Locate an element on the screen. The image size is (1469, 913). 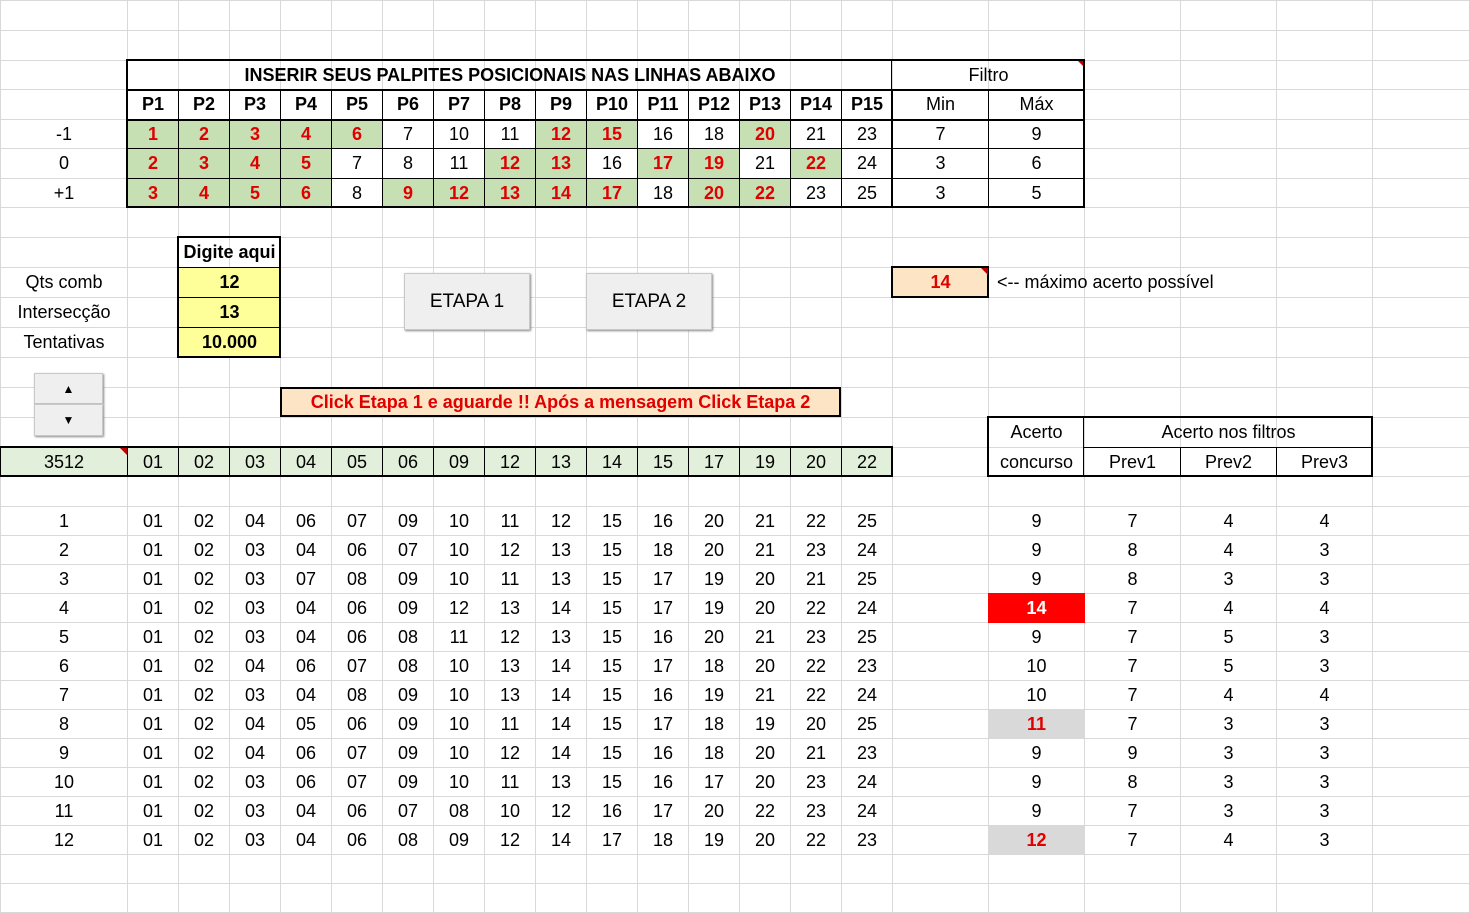
concurso-ball: 01 is located at coordinates (153, 462).